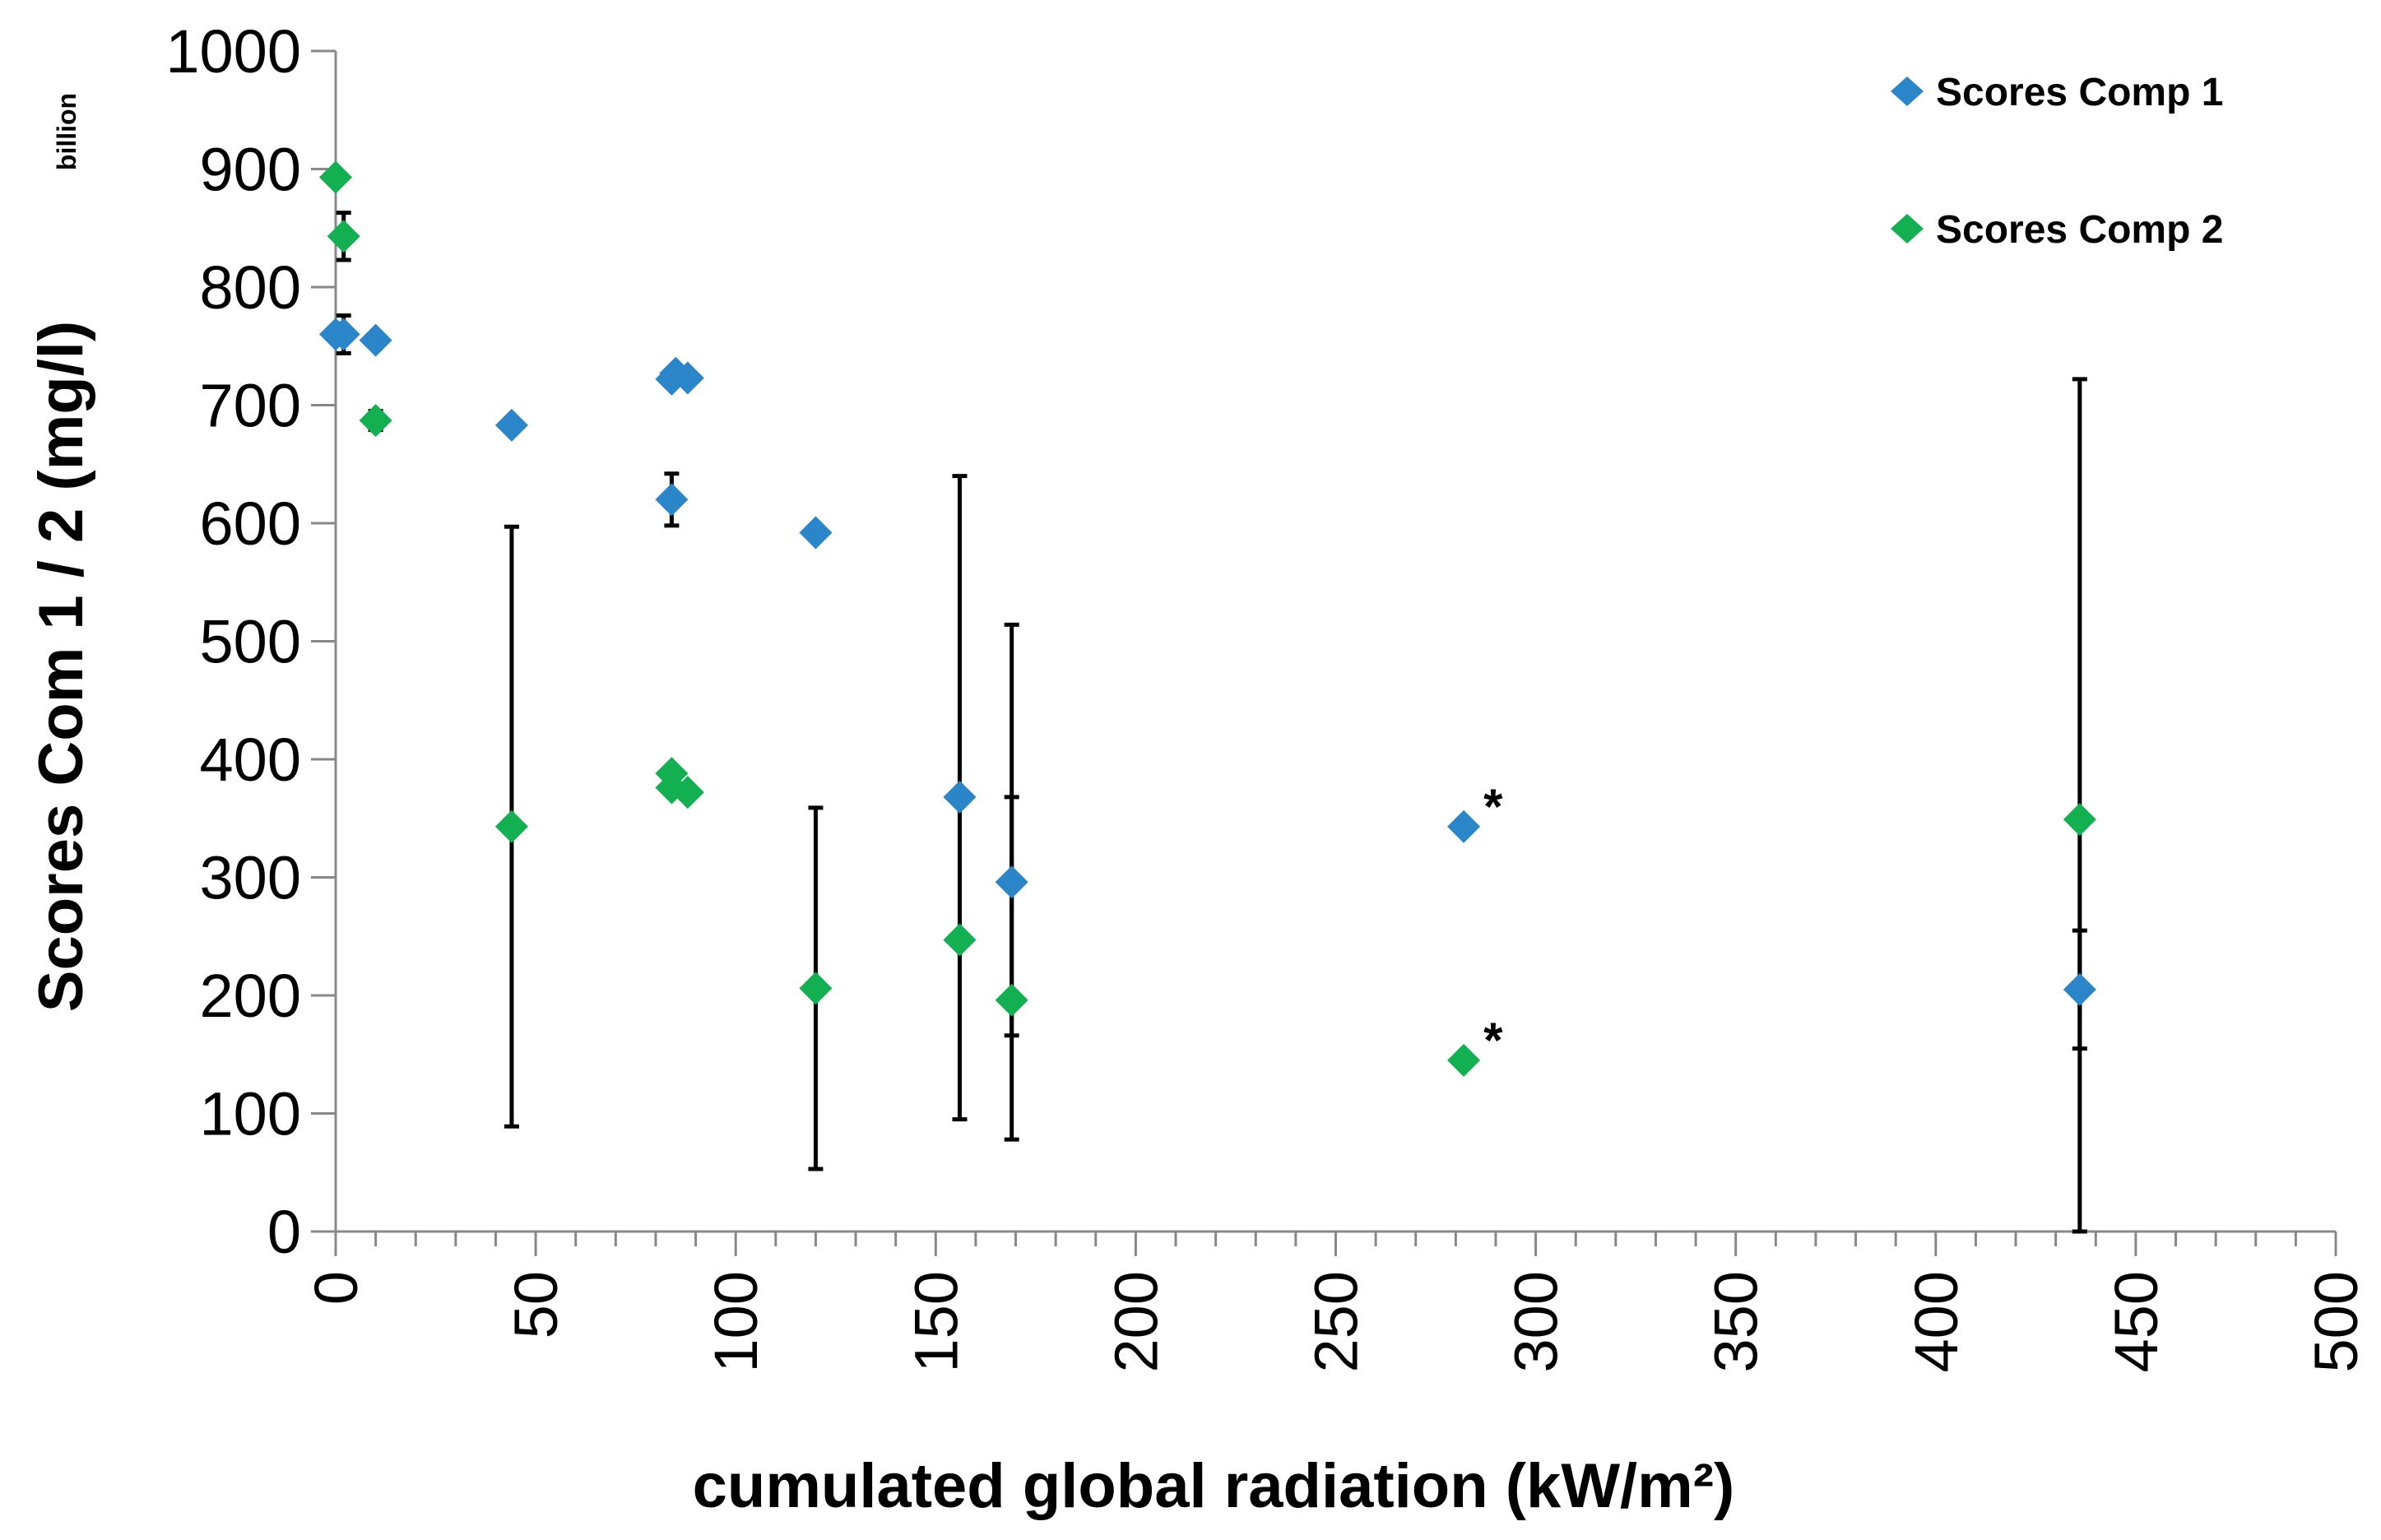 The width and height of the screenshot is (2381, 1540). What do you see at coordinates (2079, 92) in the screenshot?
I see `legend-label-comp1: Scores Comp 1` at bounding box center [2079, 92].